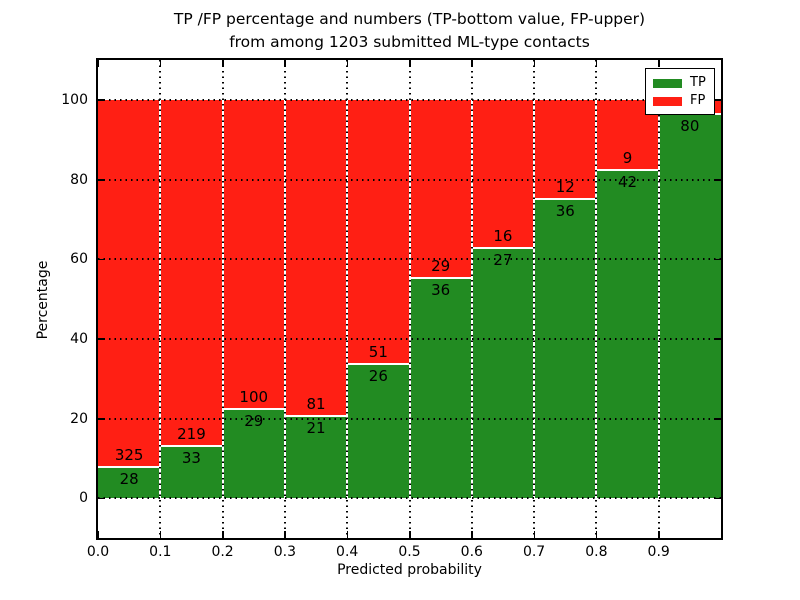 Image resolution: width=800 pixels, height=600 pixels. I want to click on fp-count-label: 29, so click(441, 265).